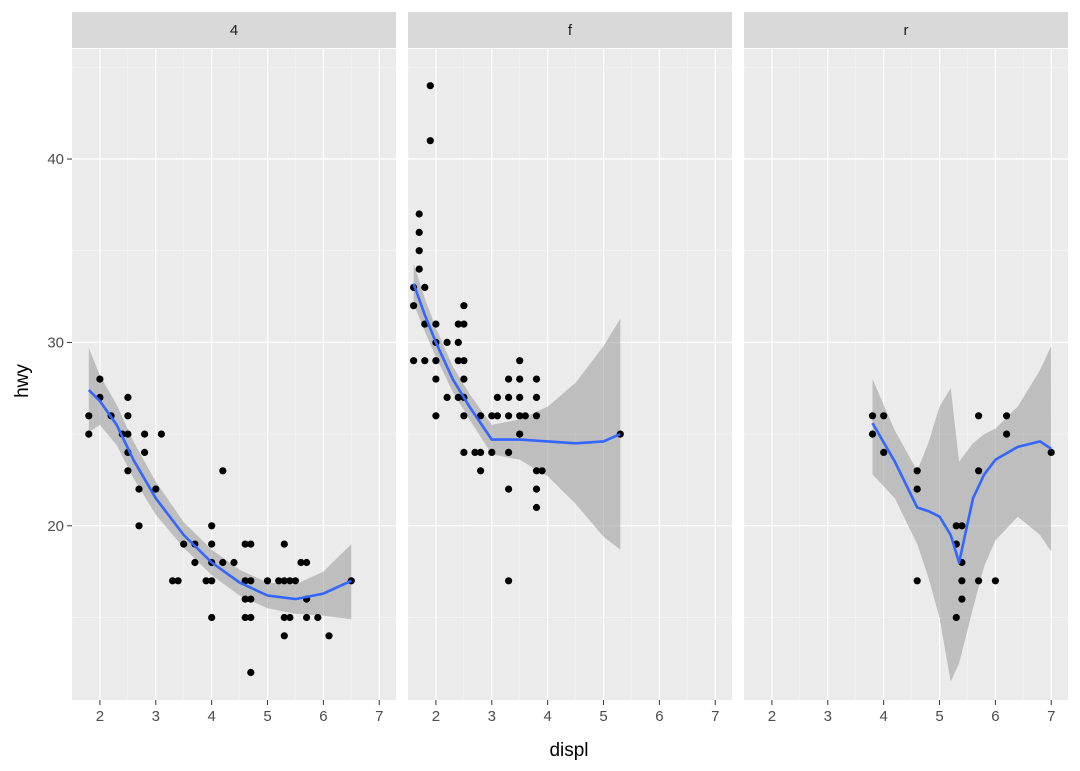 Image resolution: width=1080 pixels, height=771 pixels. What do you see at coordinates (55, 342) in the screenshot?
I see `y-tick-label: 30` at bounding box center [55, 342].